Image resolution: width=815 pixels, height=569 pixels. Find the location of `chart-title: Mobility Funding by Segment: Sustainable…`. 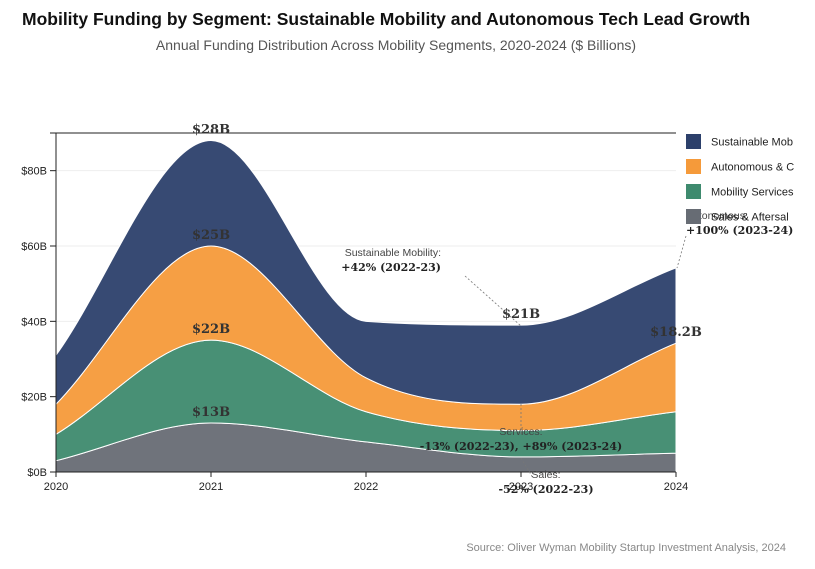

chart-title: Mobility Funding by Segment: Sustainable… is located at coordinates (386, 19).